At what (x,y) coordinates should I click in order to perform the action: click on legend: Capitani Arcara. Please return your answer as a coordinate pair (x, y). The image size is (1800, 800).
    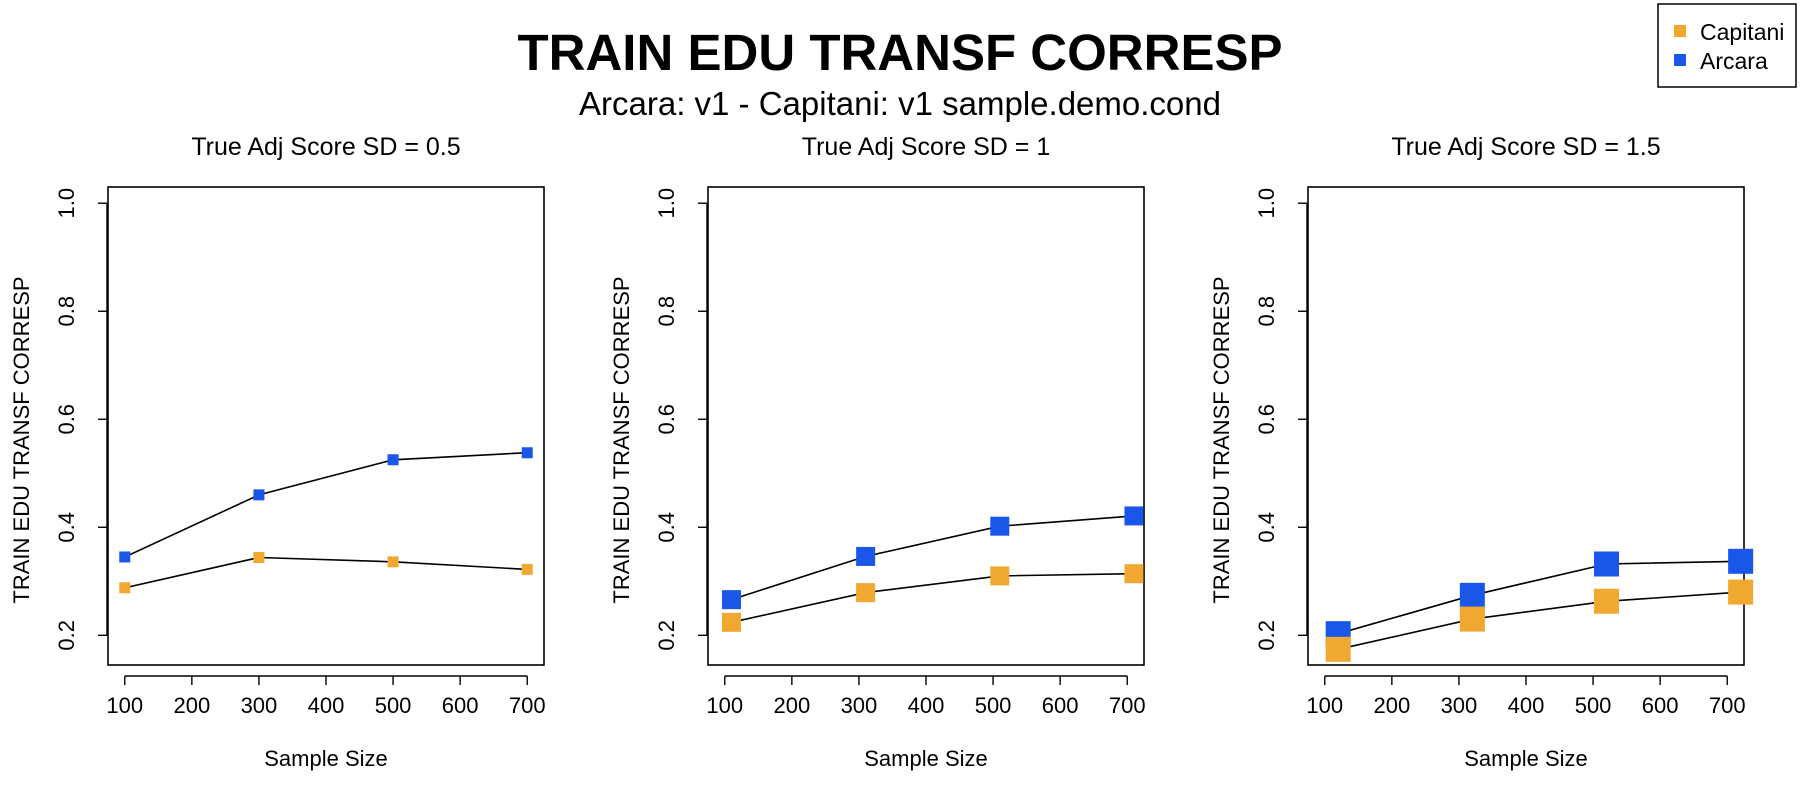
    Looking at the image, I should click on (1727, 45).